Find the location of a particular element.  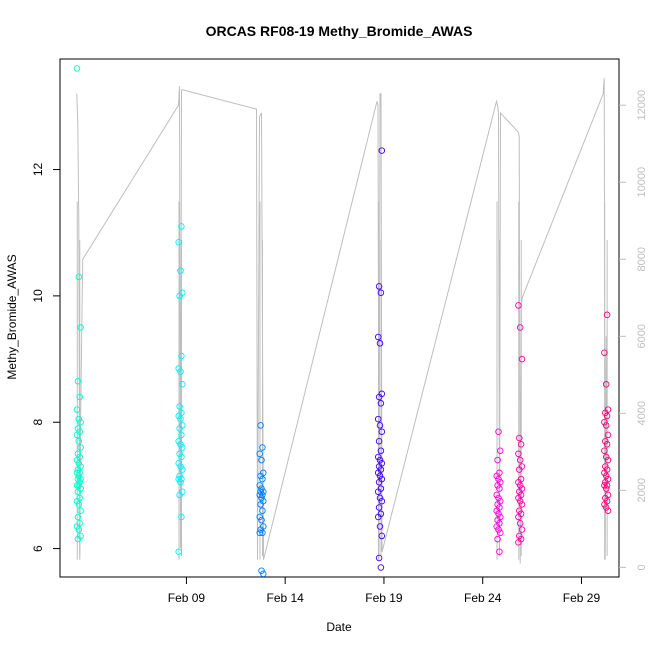

x-tick-label: Feb 19 is located at coordinates (384, 598).